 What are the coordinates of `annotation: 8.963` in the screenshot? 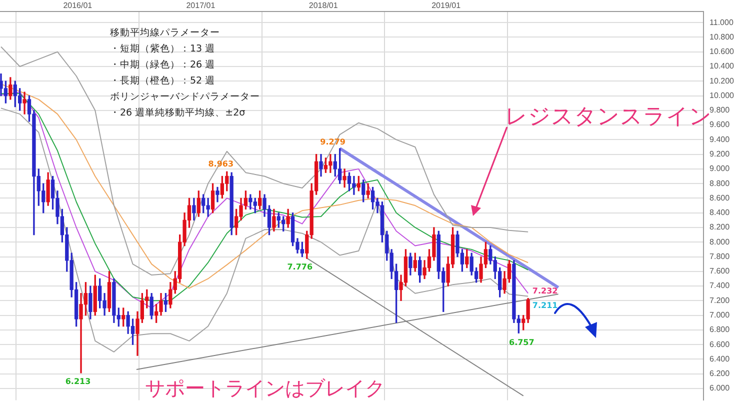 It's located at (221, 164).